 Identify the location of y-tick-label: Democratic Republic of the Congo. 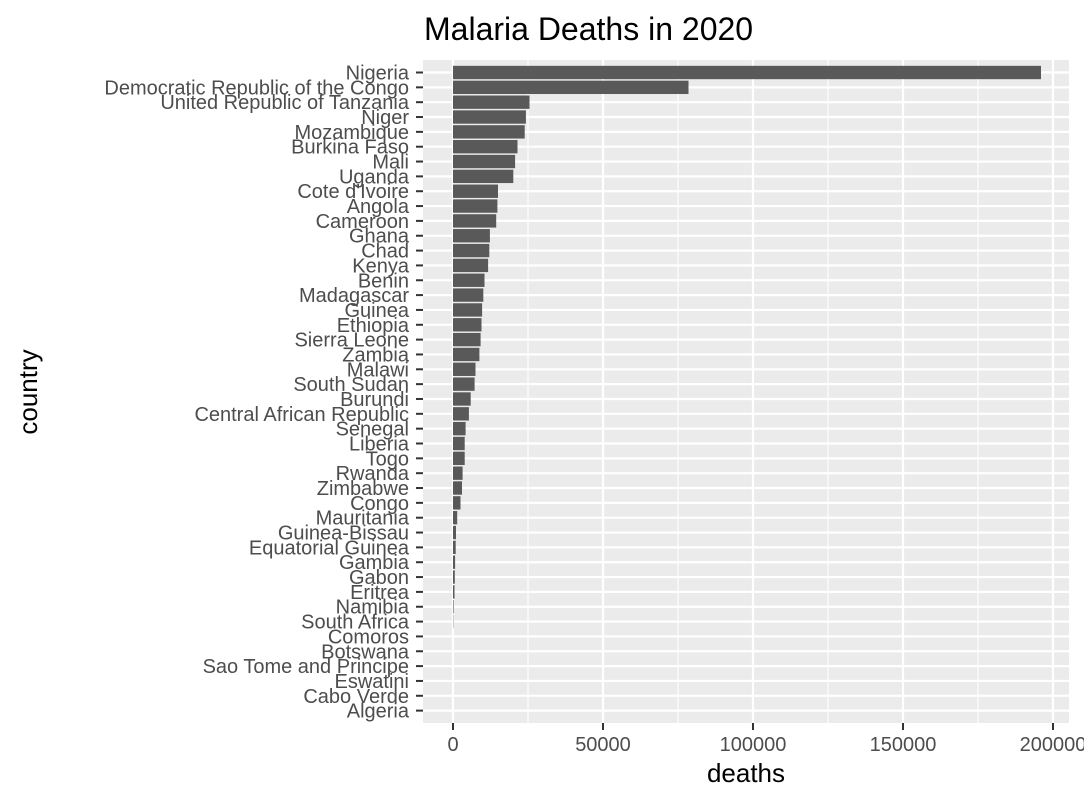
(256, 88).